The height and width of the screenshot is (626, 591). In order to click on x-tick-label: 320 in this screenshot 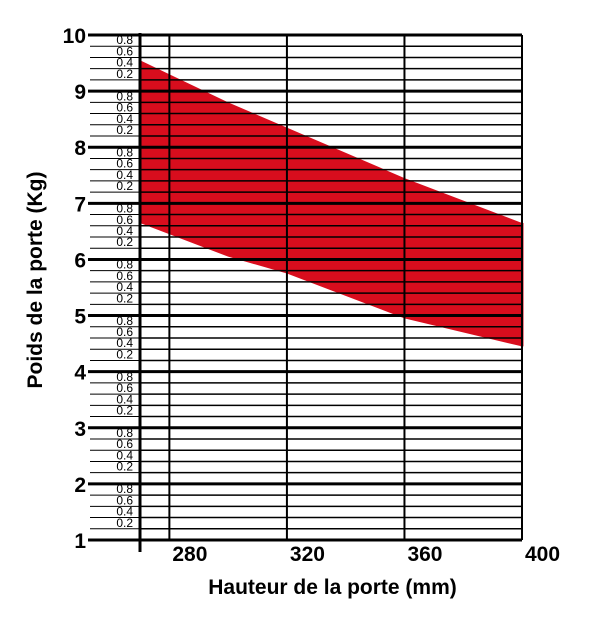, I will do `click(307, 554)`.